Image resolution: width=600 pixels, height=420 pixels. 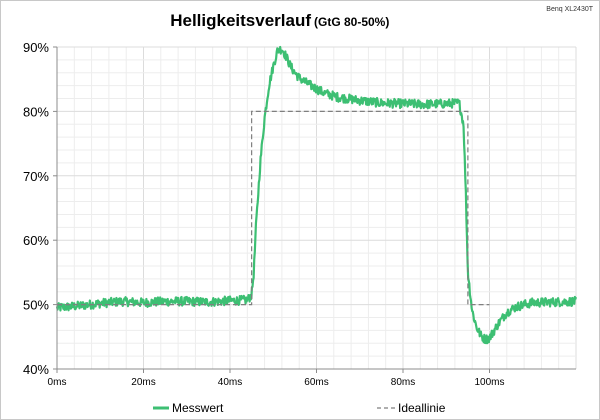 What do you see at coordinates (36, 240) in the screenshot?
I see `y-tick-label: 60%` at bounding box center [36, 240].